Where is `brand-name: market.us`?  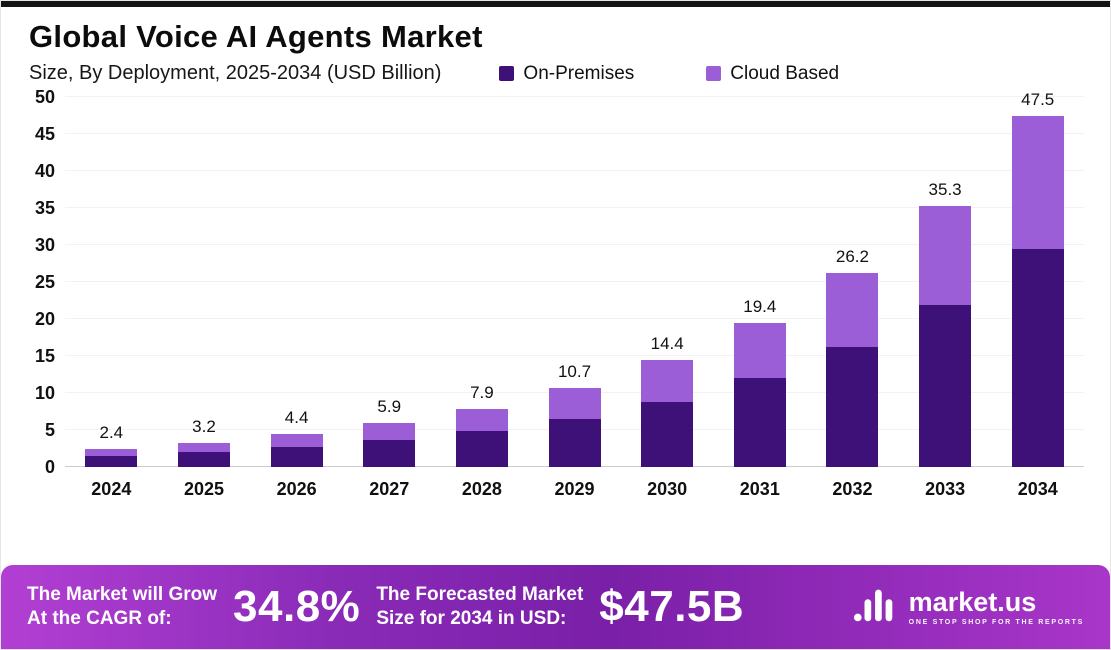
brand-name: market.us is located at coordinates (972, 601).